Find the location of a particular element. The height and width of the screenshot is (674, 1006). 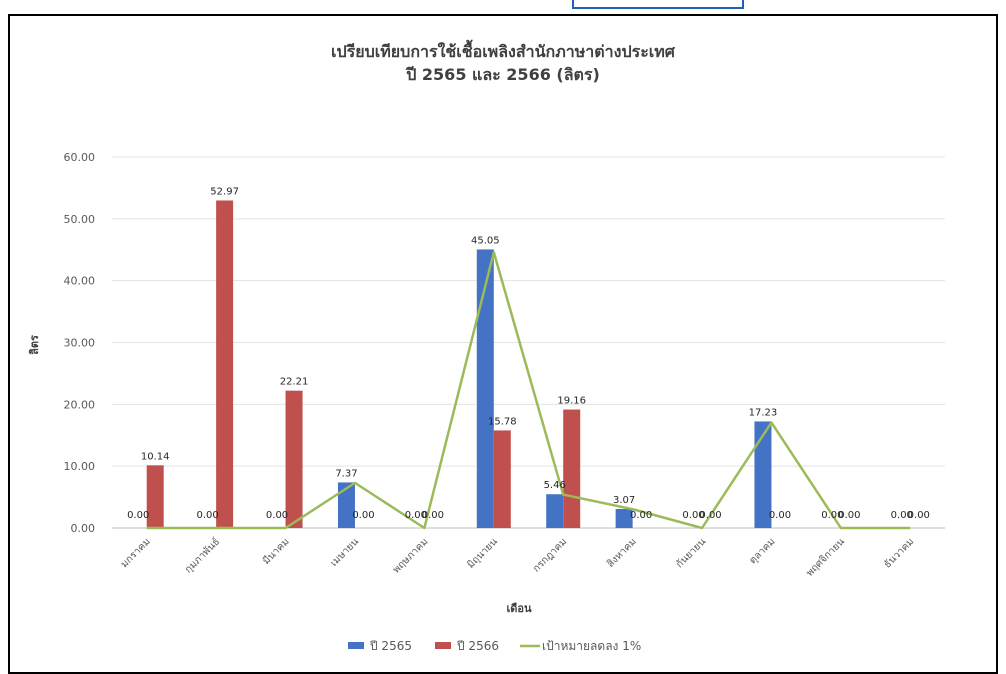

y-tick-label: 0.00 is located at coordinates (83, 528).